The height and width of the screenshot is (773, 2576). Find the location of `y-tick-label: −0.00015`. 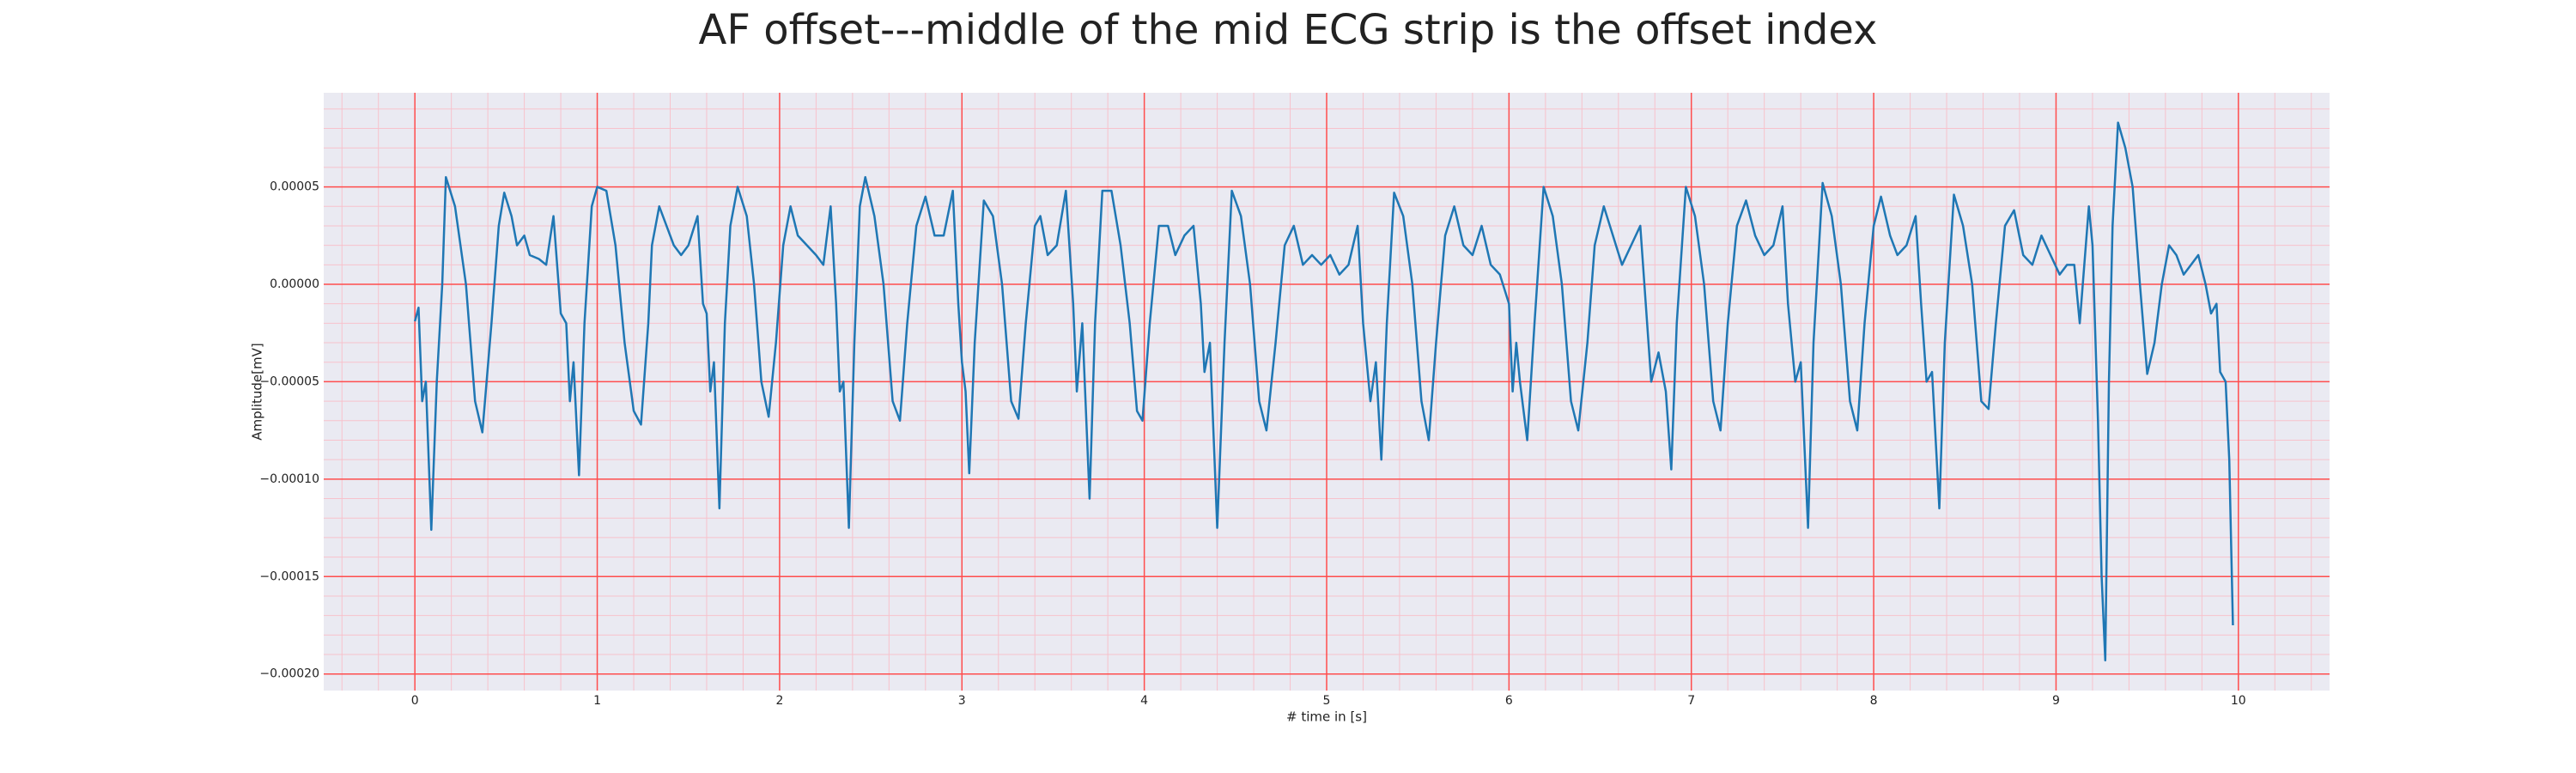

y-tick-label: −0.00015 is located at coordinates (289, 576).